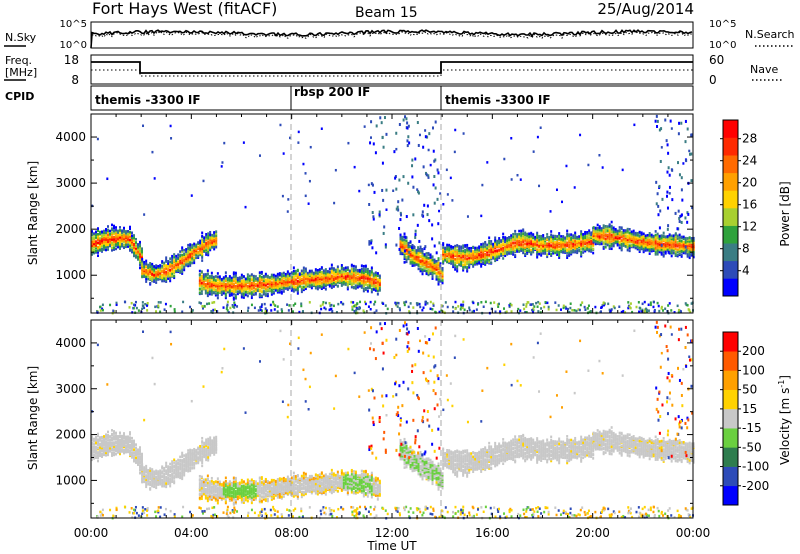 The width and height of the screenshot is (800, 554). Describe the element at coordinates (18, 60) in the screenshot. I see `freq-label: Freq.` at that location.